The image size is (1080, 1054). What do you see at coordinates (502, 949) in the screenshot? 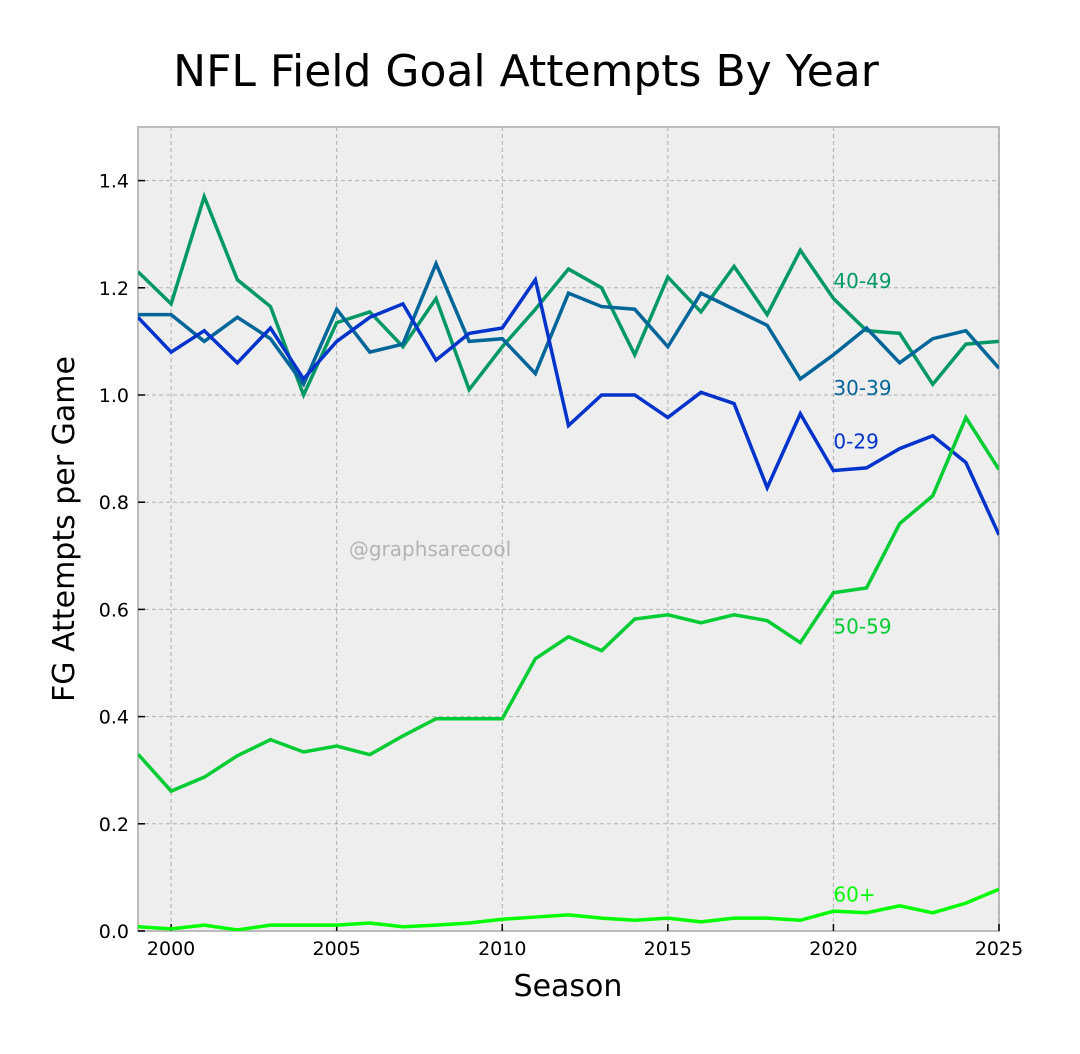
I see `x-tick-label: 2010` at bounding box center [502, 949].